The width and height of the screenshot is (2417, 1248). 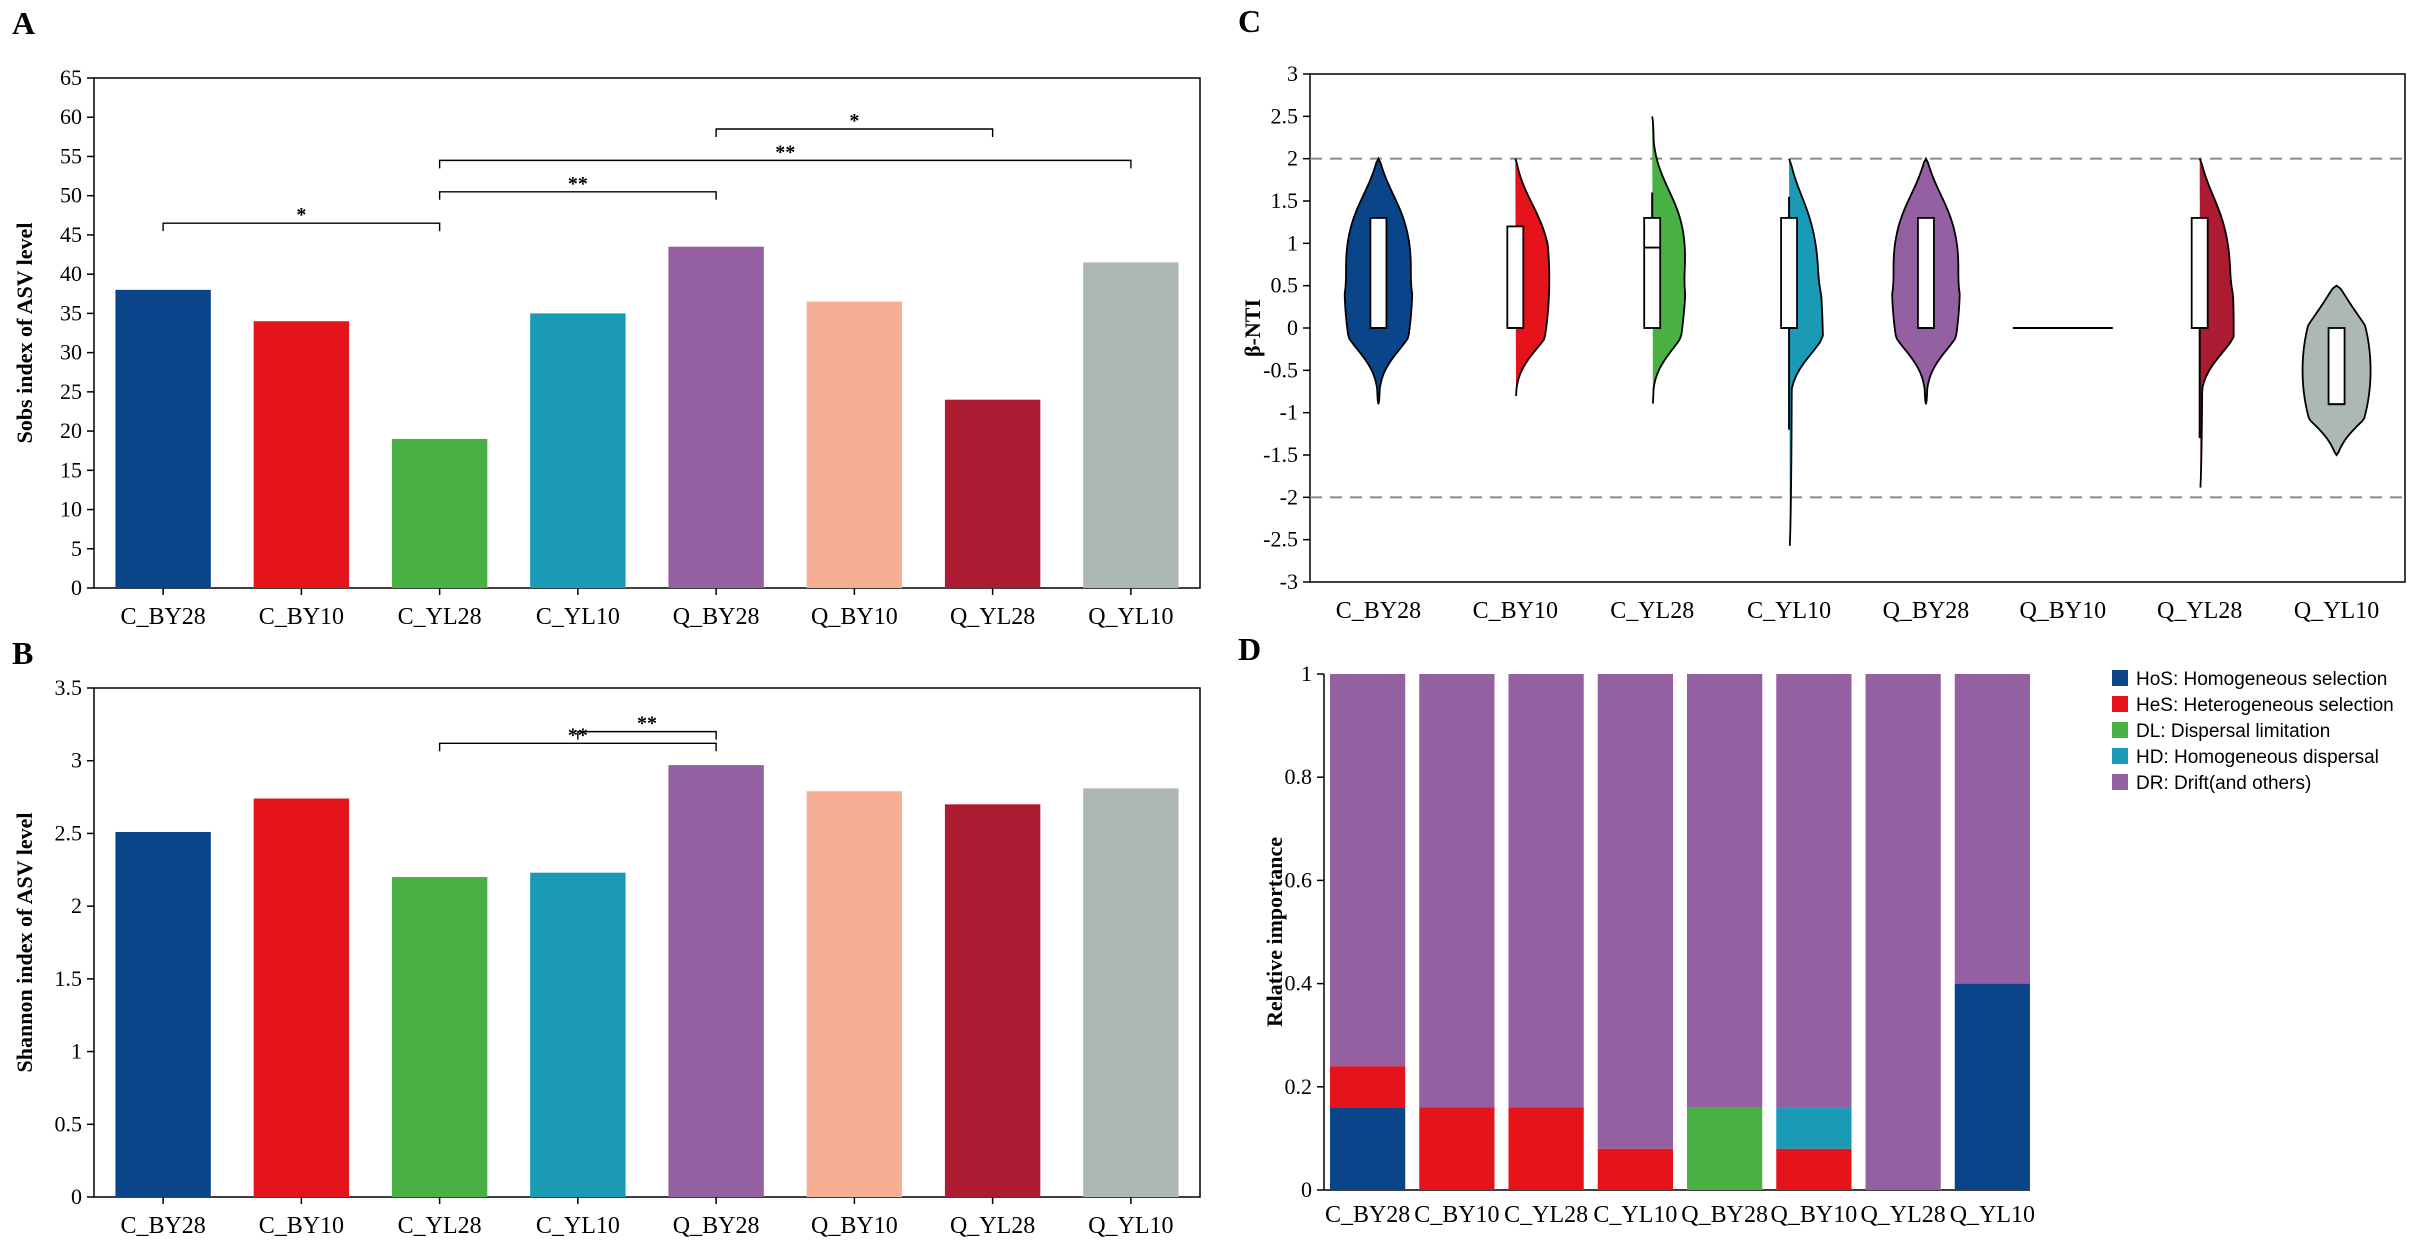 I want to click on y-tick-label: -0.5, so click(x=1280, y=369).